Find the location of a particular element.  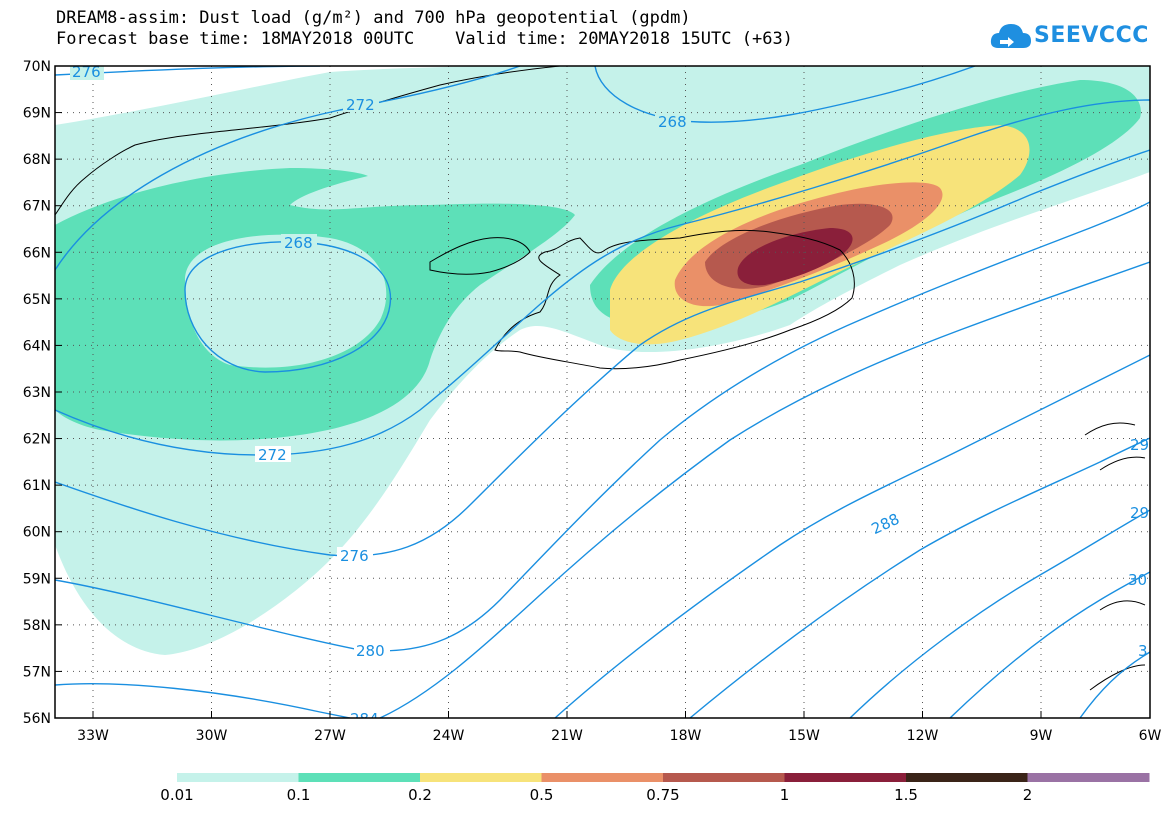

lat-label: 61N is located at coordinates (37, 486).